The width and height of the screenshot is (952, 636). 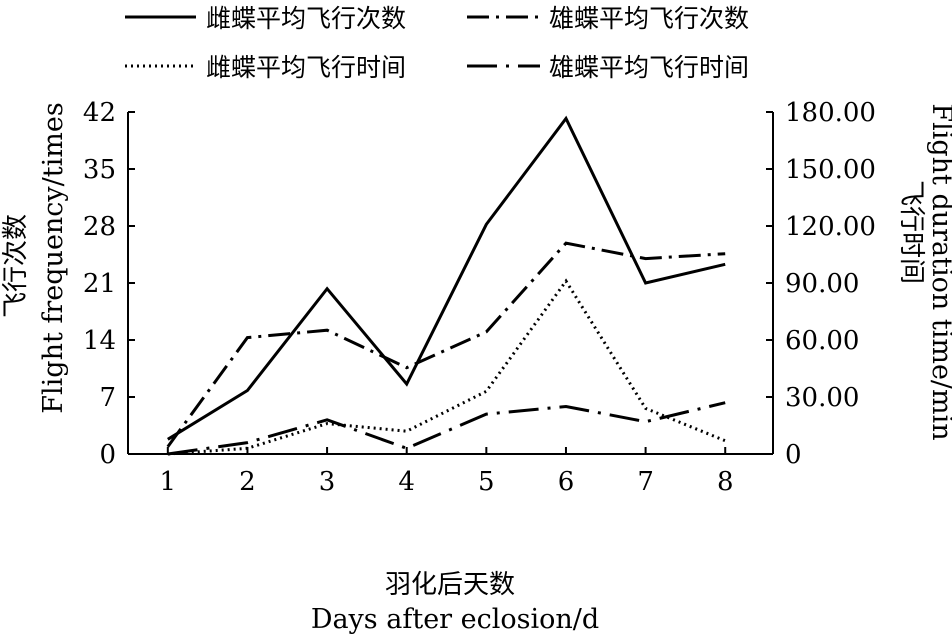 What do you see at coordinates (107, 455) in the screenshot?
I see `left-y-tick-label: 0` at bounding box center [107, 455].